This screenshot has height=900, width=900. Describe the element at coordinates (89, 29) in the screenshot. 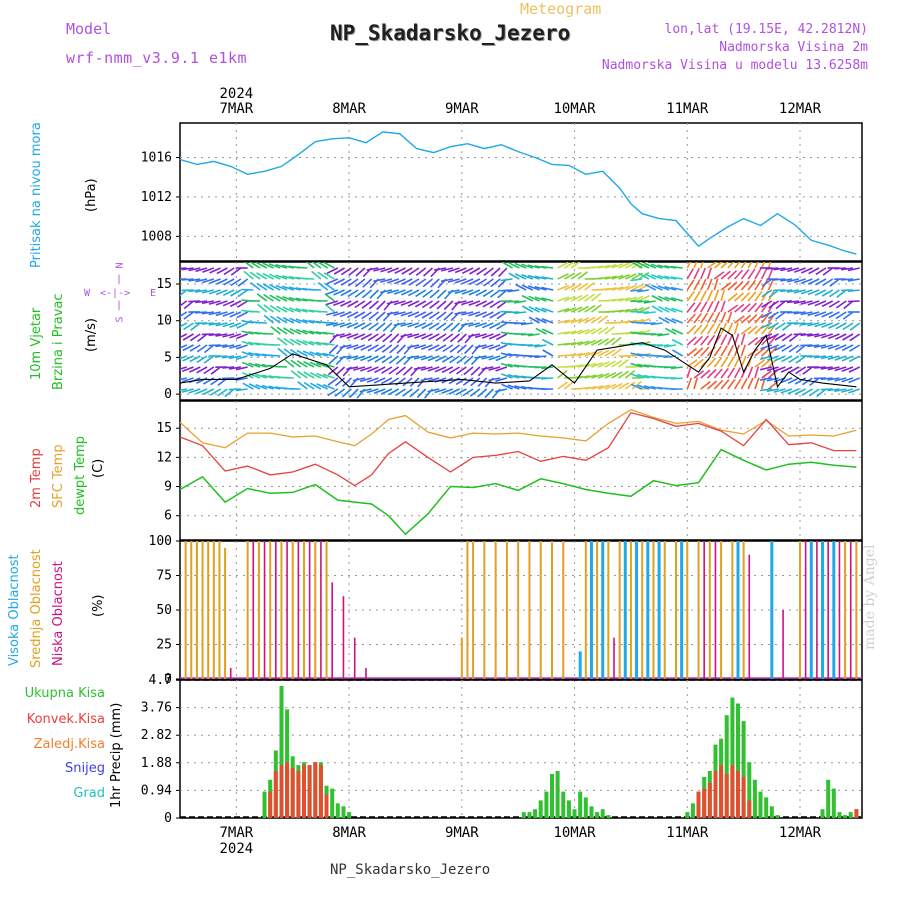

I see `model-label: Model` at that location.